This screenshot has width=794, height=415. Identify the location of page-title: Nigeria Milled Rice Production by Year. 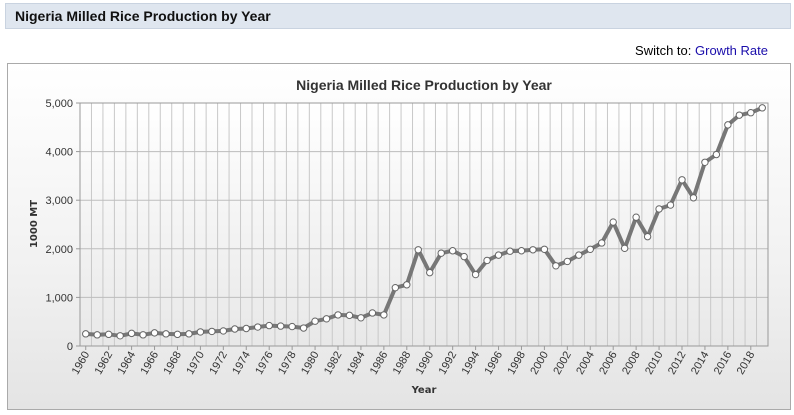
(143, 16).